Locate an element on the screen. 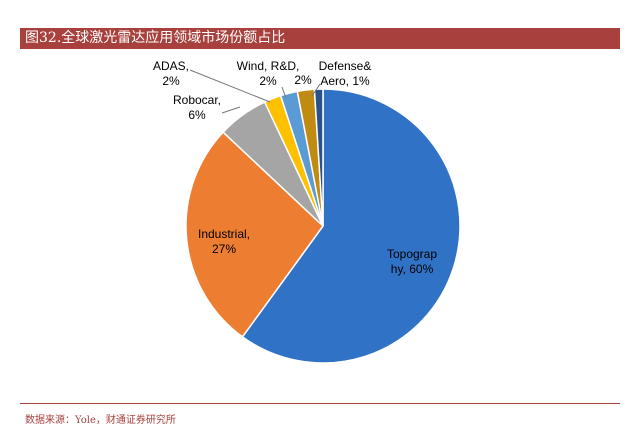 The width and height of the screenshot is (640, 435). slice-label: Defense& Aero, 1% is located at coordinates (345, 73).